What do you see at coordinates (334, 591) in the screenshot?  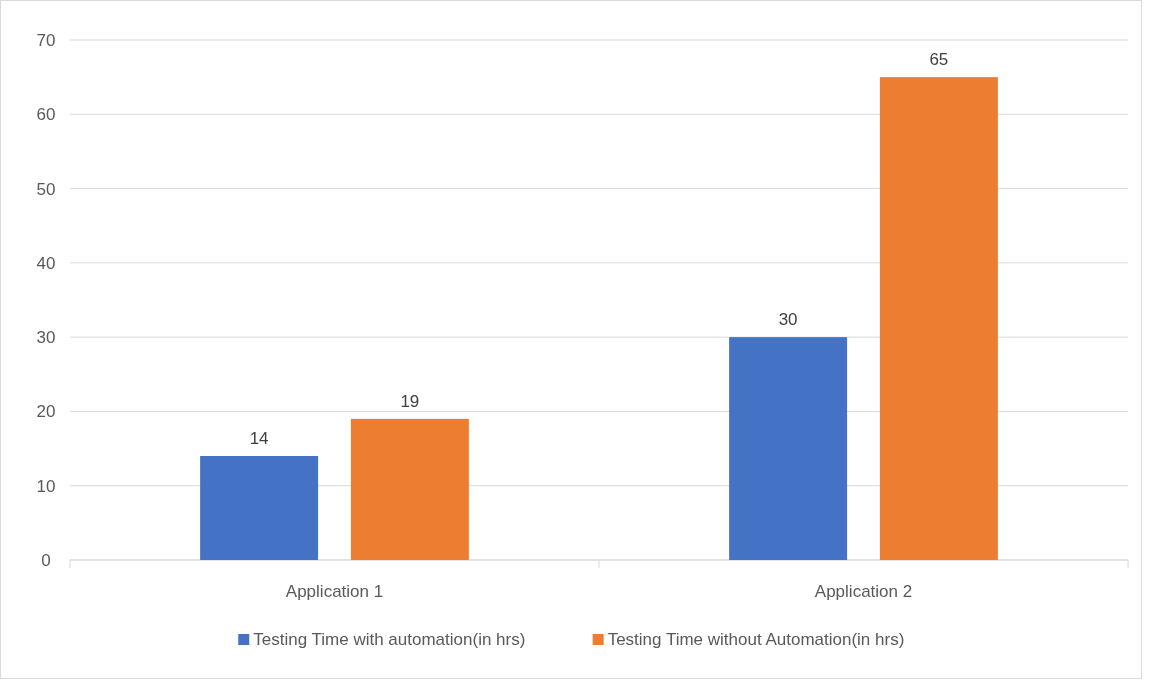 I see `x-tick-label: Application 1` at bounding box center [334, 591].